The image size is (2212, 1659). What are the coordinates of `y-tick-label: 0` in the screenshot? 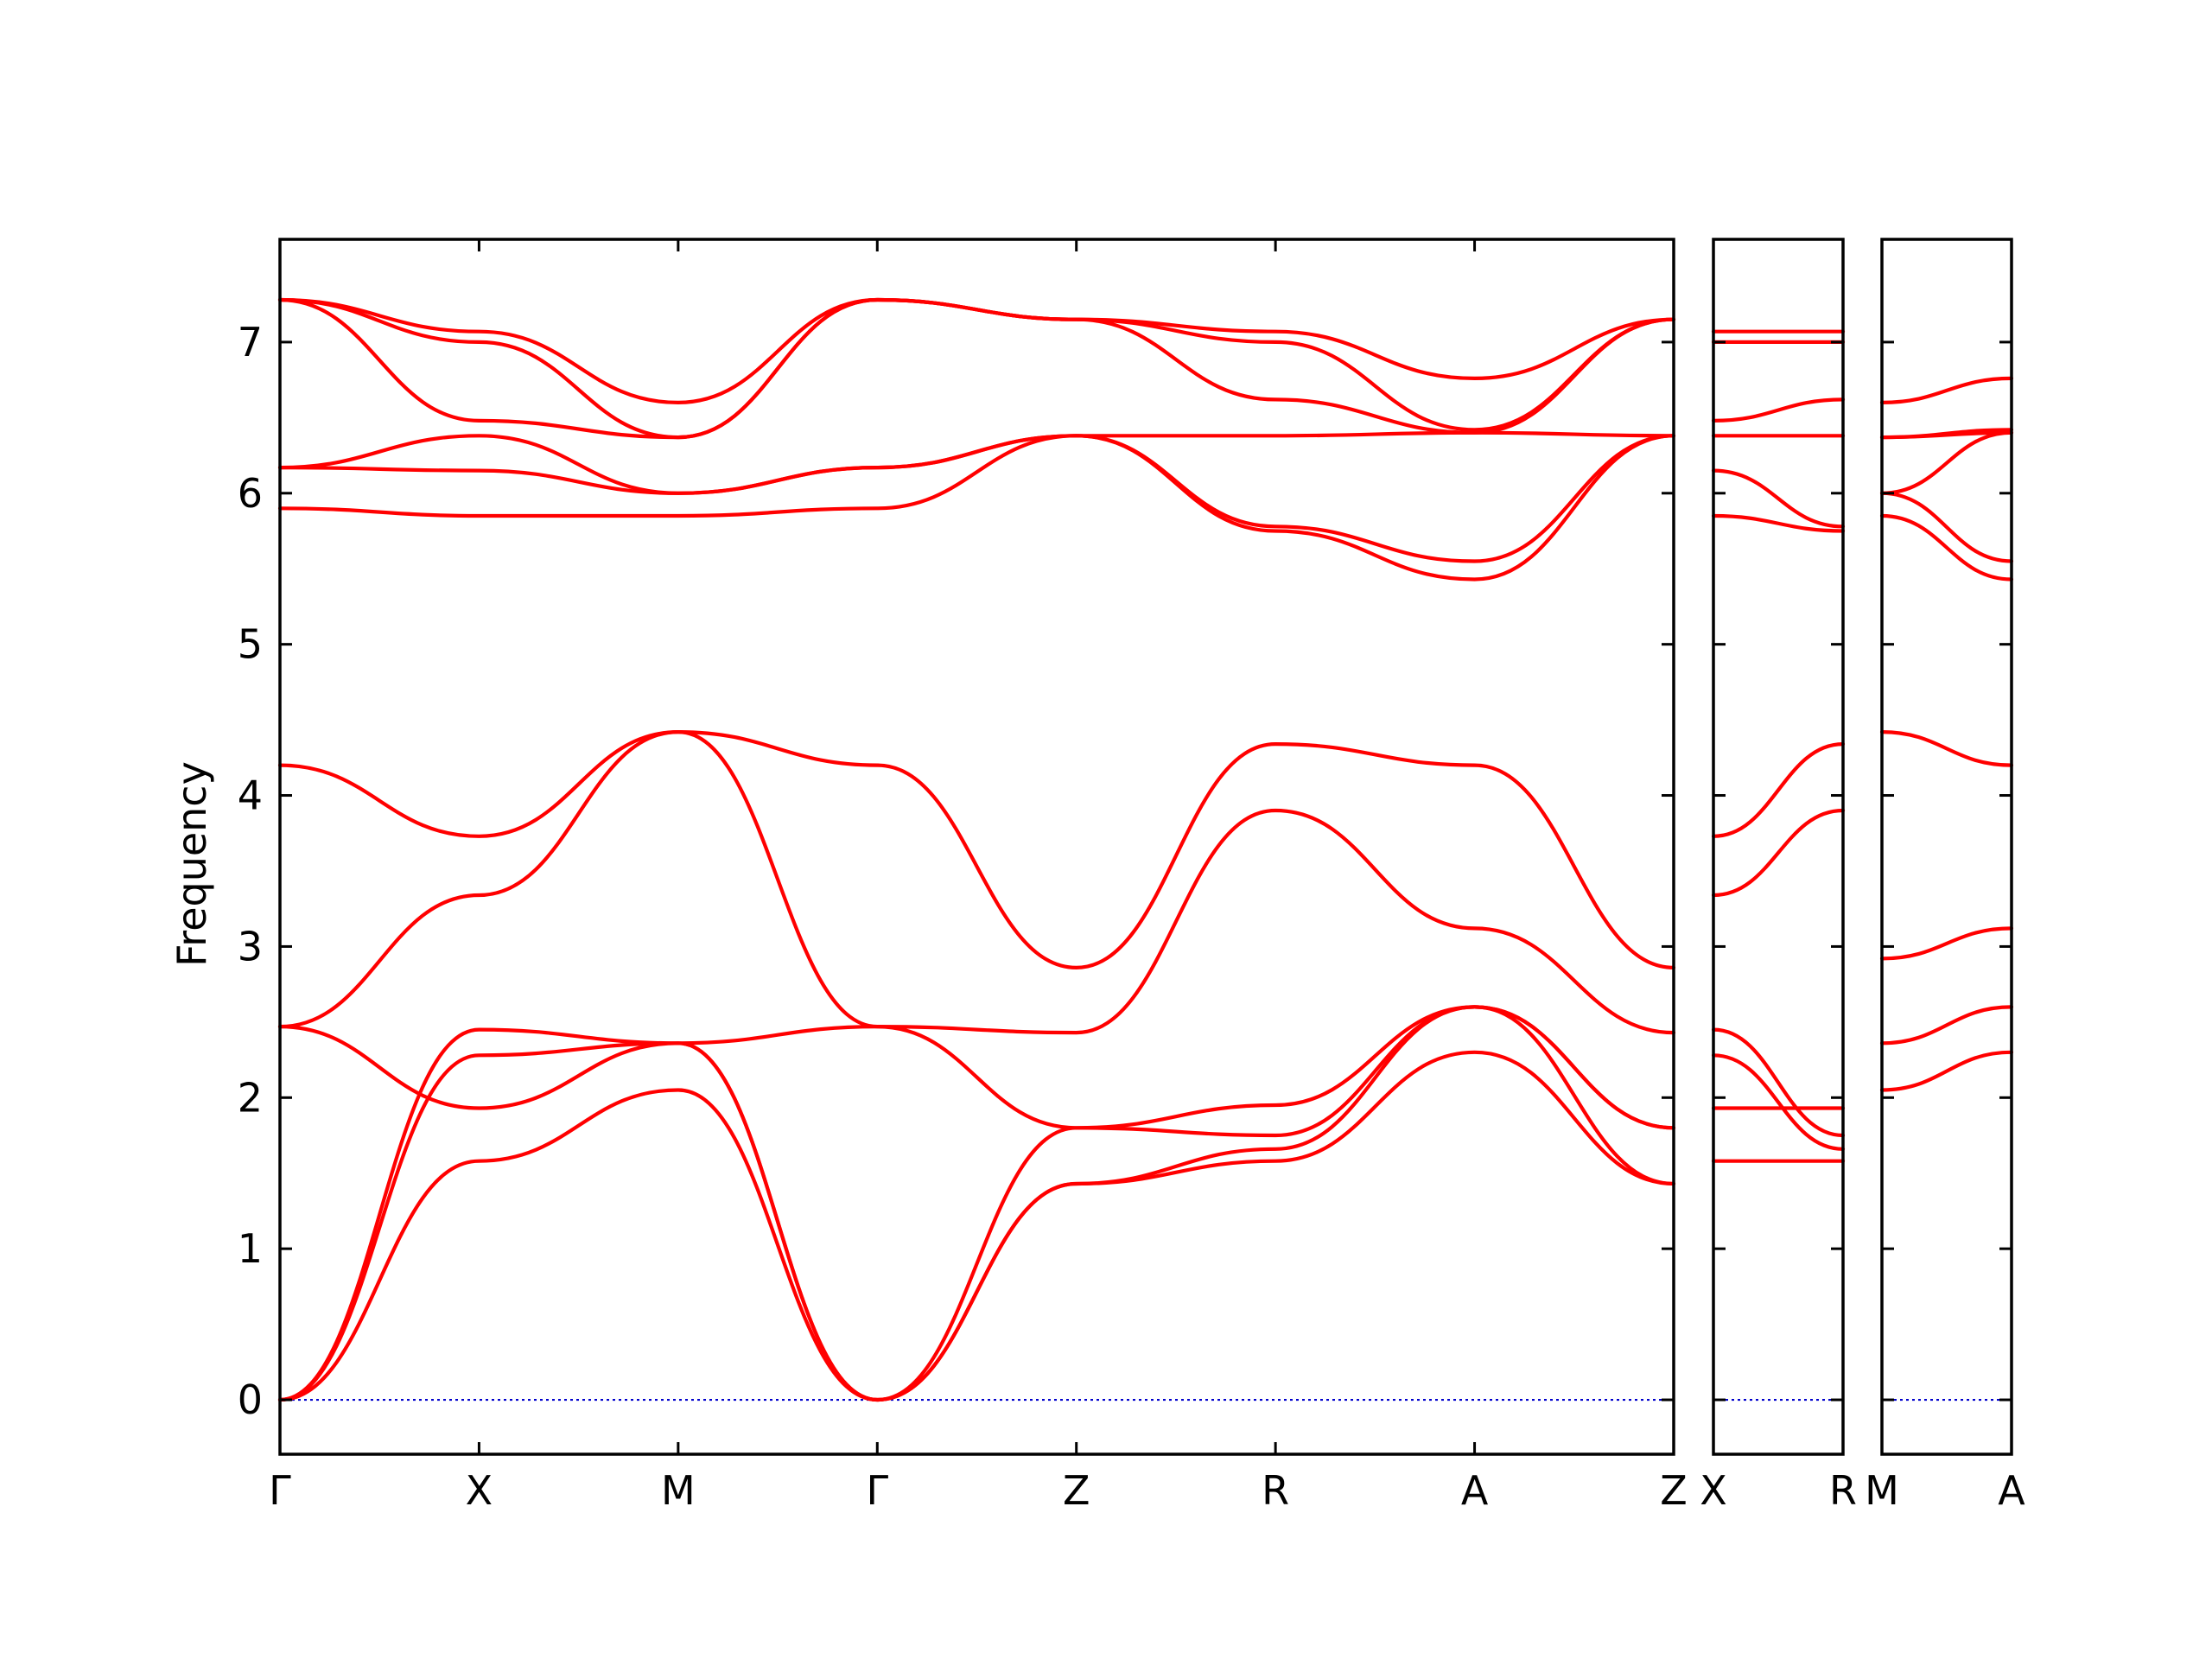 It's located at (250, 1399).